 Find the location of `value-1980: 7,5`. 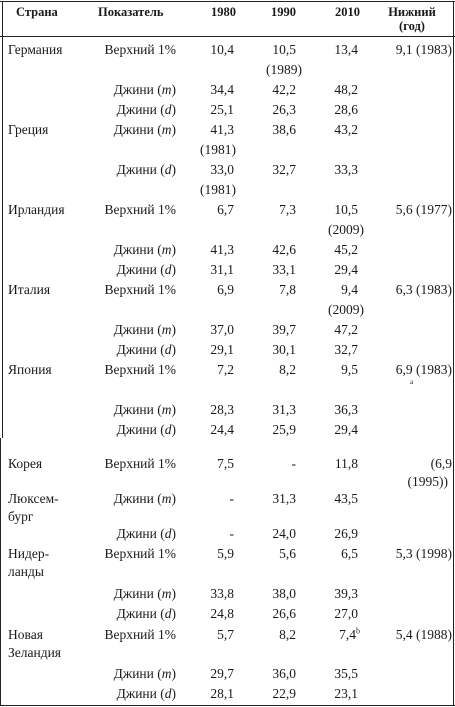

value-1980: 7,5 is located at coordinates (225, 463).